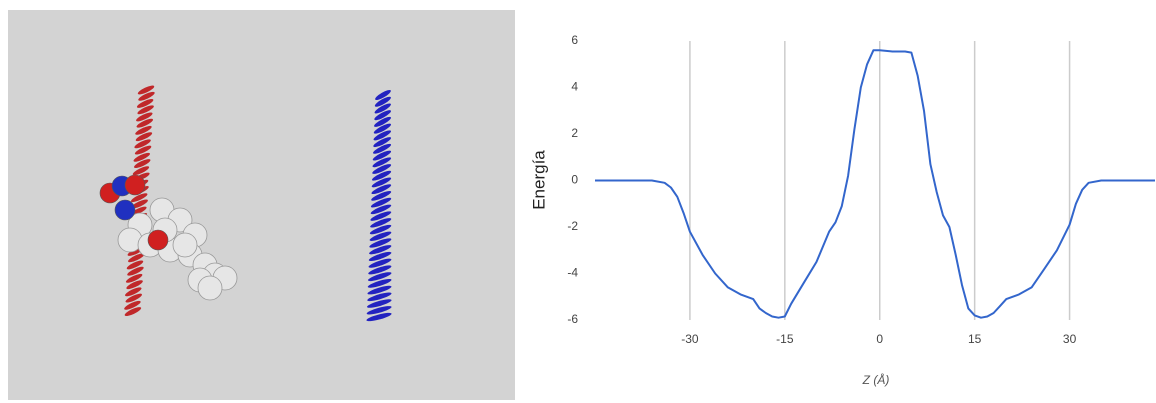 Image resolution: width=1156 pixels, height=403 pixels. Describe the element at coordinates (538, 180) in the screenshot. I see `y-axis-title: Energía` at that location.